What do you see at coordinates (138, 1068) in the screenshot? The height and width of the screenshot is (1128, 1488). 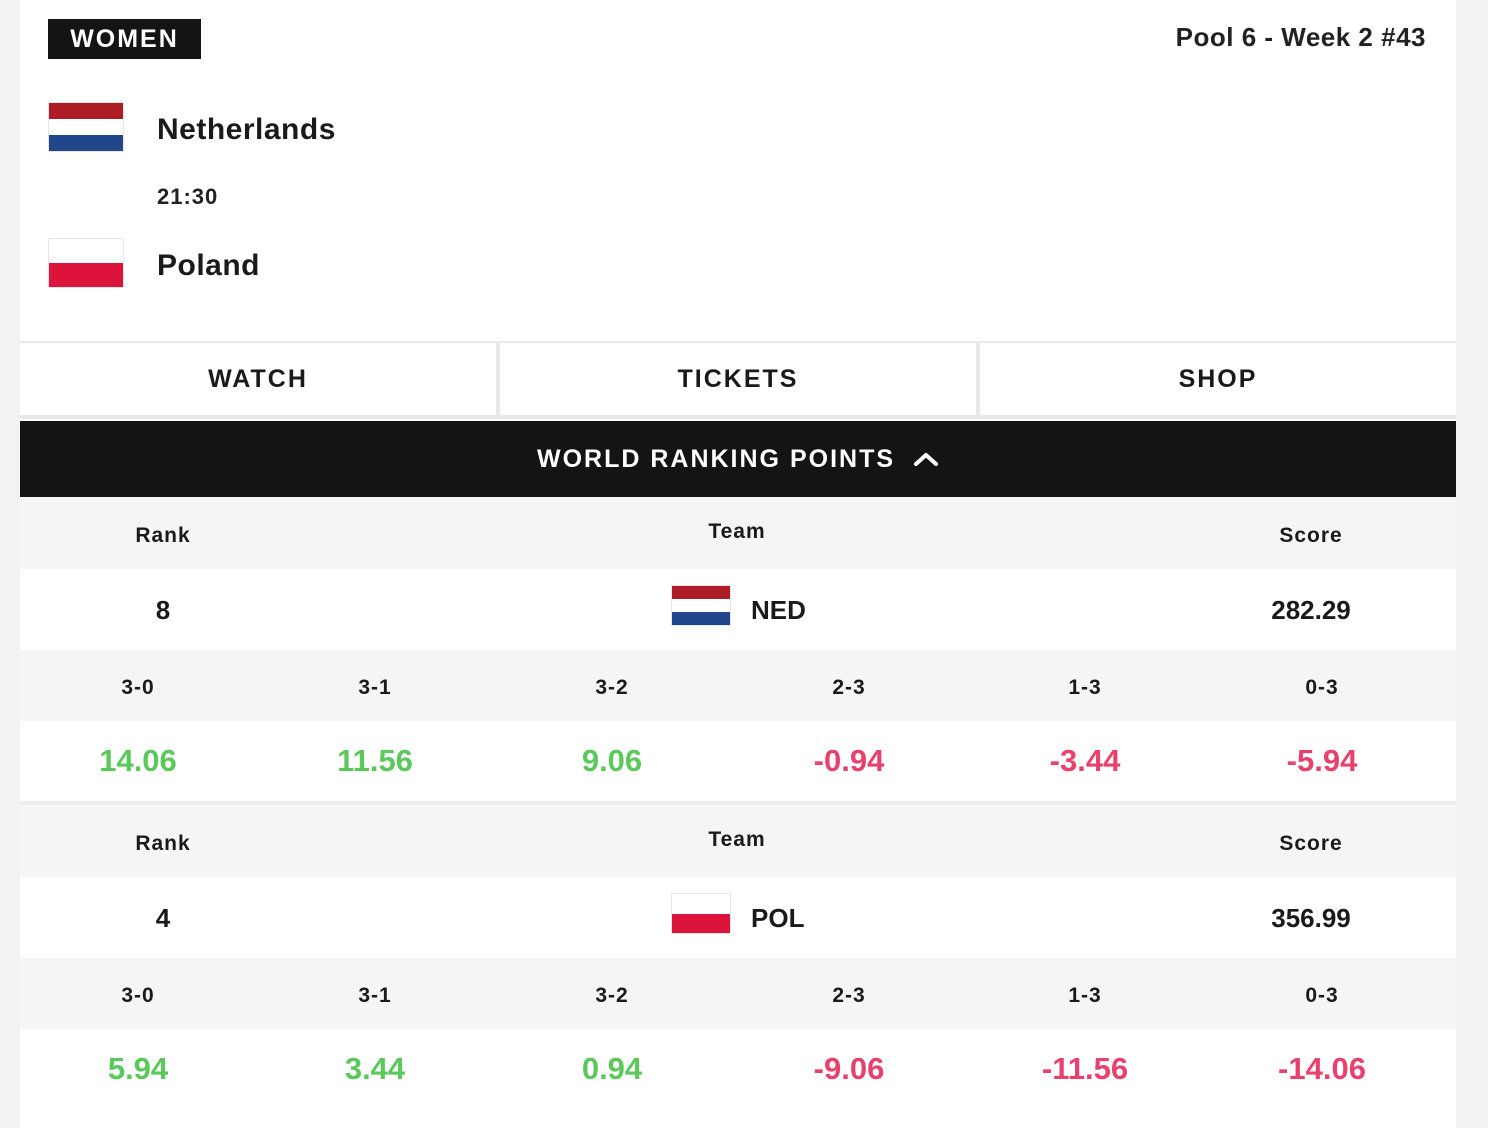 I see `points-value: 5.94` at bounding box center [138, 1068].